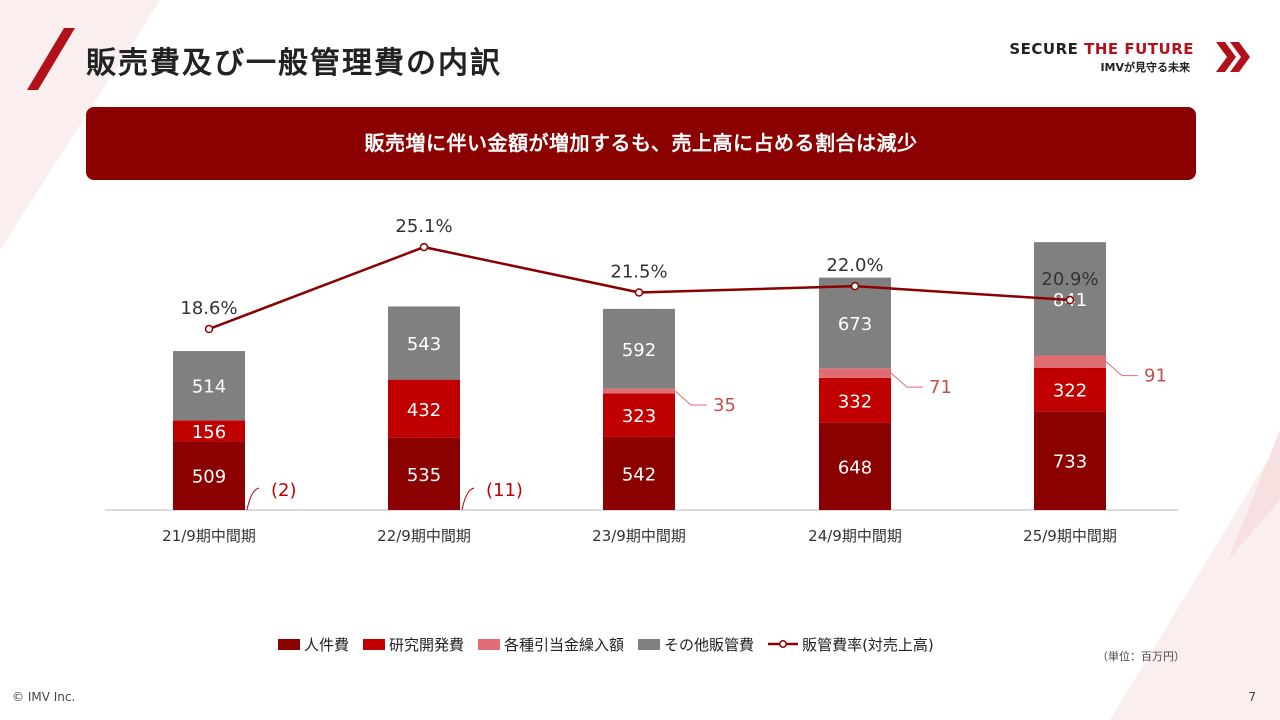  I want to click on x-tick-label: 25/9期中間期, so click(1070, 536).